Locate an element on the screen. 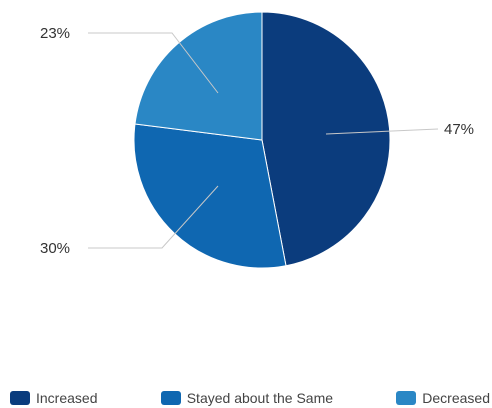  data-label-increased: 47% is located at coordinates (459, 129).